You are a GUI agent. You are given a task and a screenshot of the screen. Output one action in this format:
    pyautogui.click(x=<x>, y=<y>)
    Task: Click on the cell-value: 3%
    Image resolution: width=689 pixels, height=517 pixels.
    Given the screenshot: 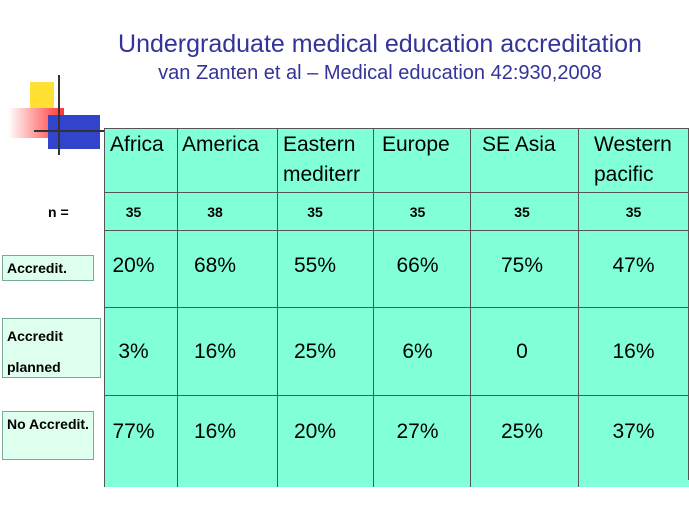 What is the action you would take?
    pyautogui.click(x=133, y=351)
    